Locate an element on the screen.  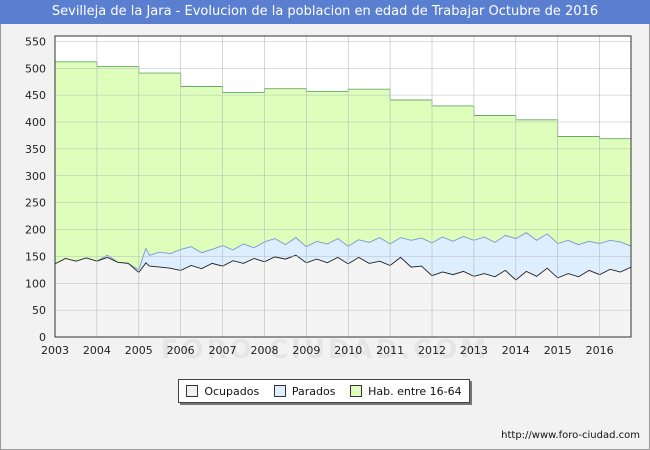
legend-label-ocupados: Ocupados is located at coordinates (232, 391).